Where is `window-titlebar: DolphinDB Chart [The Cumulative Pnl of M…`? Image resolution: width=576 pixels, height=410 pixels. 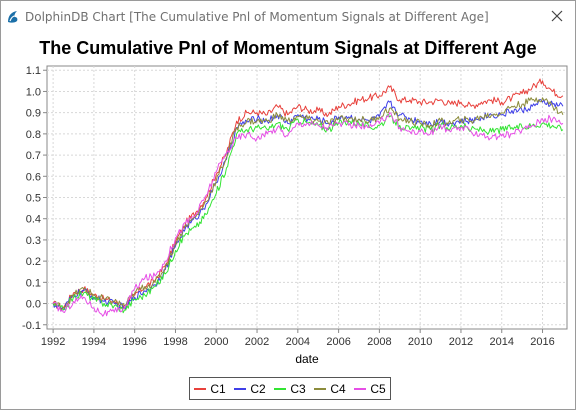 window-titlebar: DolphinDB Chart [The Cumulative Pnl of M… is located at coordinates (288, 16).